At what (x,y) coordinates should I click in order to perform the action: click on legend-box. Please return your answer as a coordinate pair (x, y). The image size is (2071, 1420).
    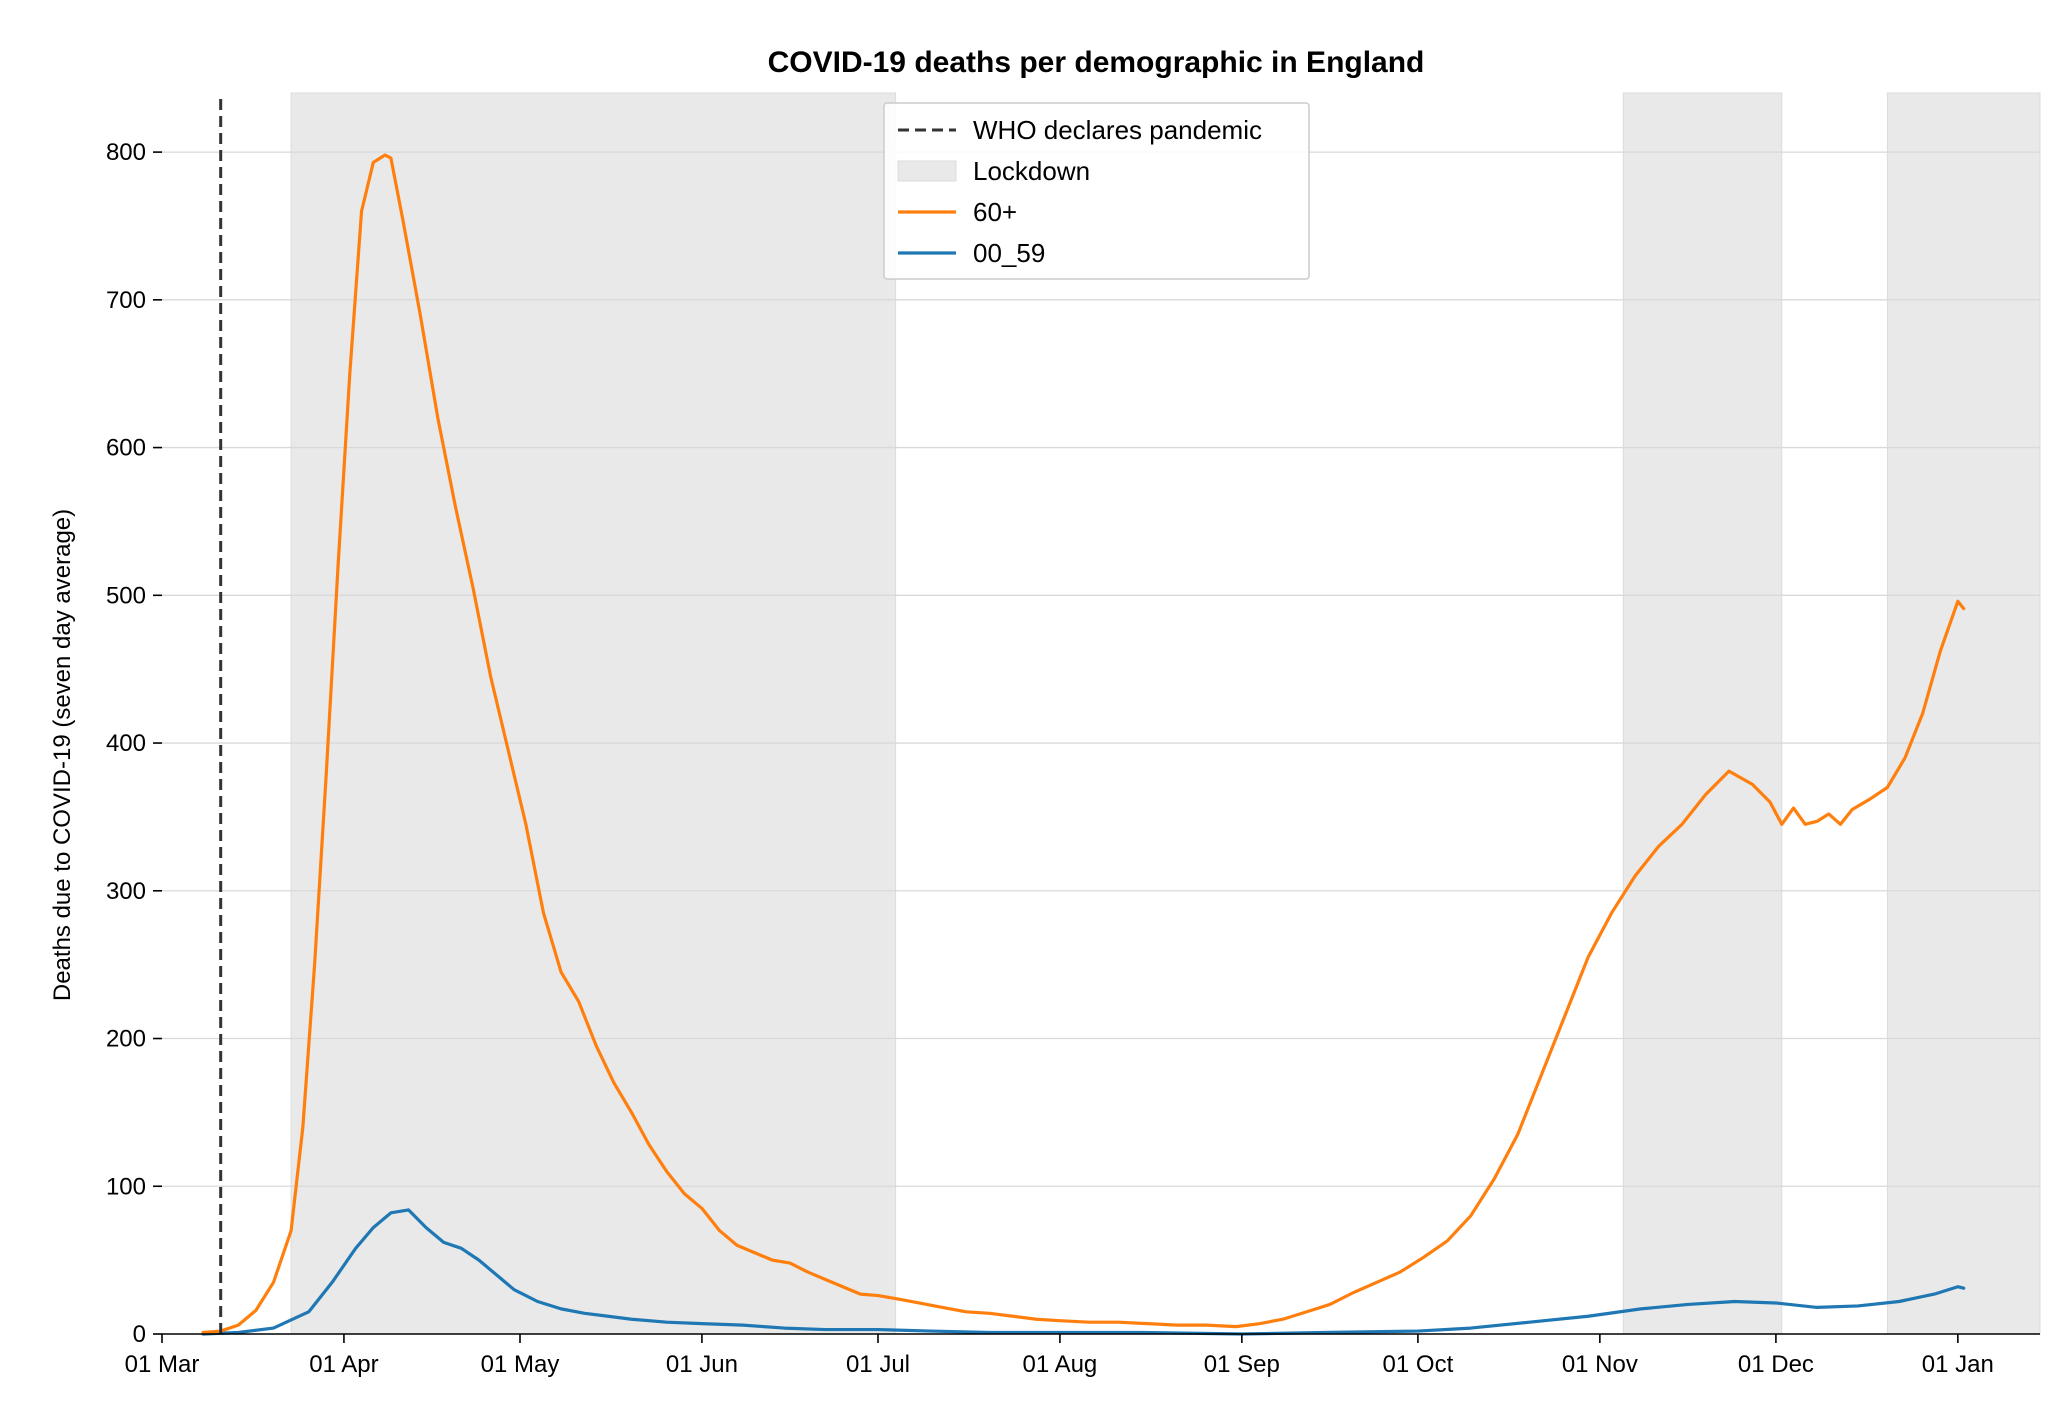
    Looking at the image, I should click on (1096, 191).